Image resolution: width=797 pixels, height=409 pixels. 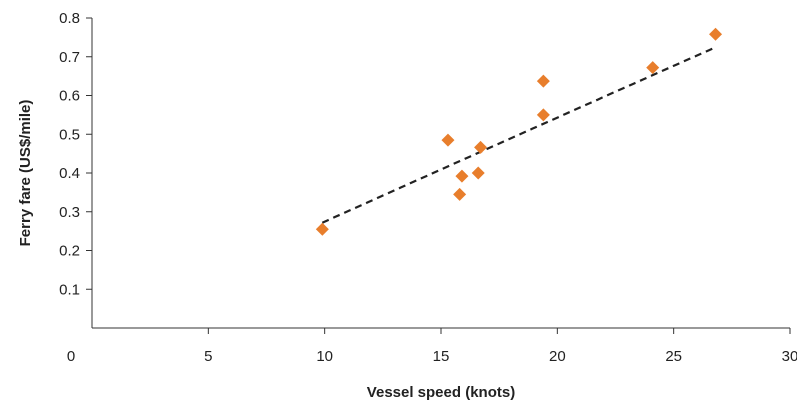 What do you see at coordinates (69, 289) in the screenshot?
I see `y-tick-label: 0.1` at bounding box center [69, 289].